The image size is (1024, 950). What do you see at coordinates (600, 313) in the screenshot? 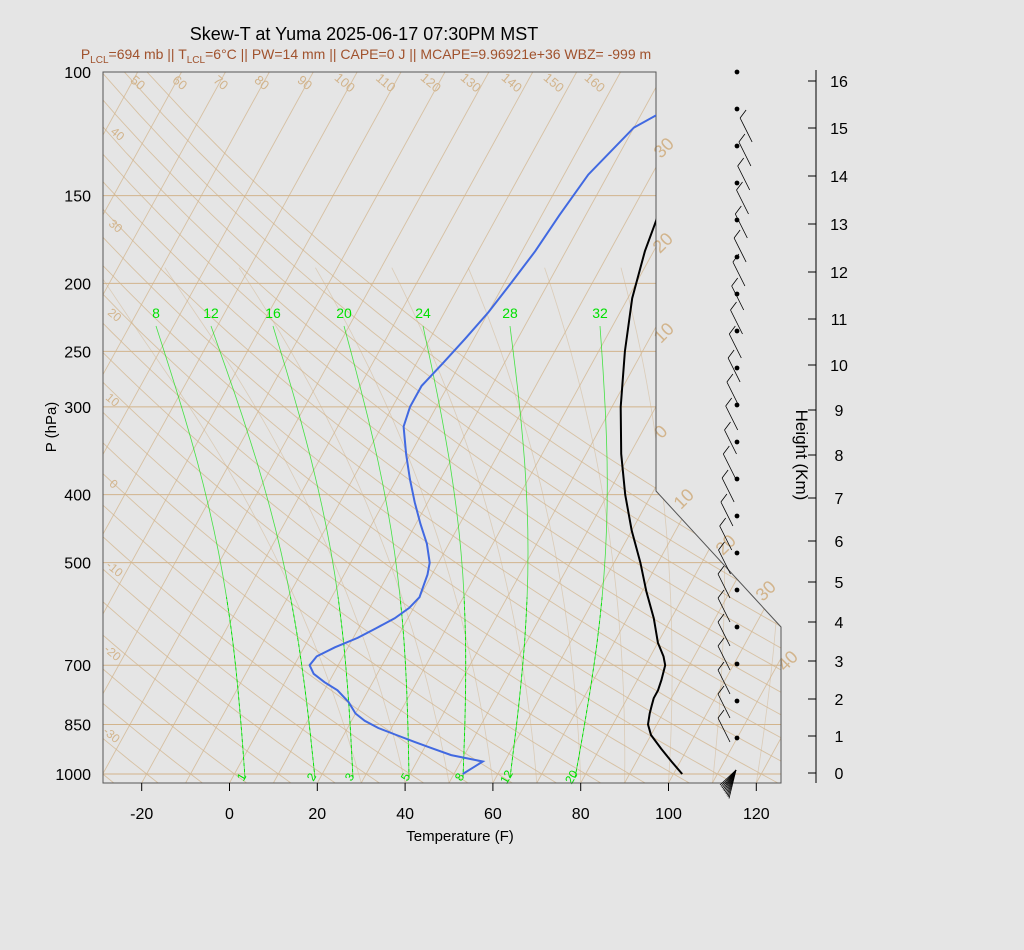
I see `mixing-ratio-label: 32` at bounding box center [600, 313].